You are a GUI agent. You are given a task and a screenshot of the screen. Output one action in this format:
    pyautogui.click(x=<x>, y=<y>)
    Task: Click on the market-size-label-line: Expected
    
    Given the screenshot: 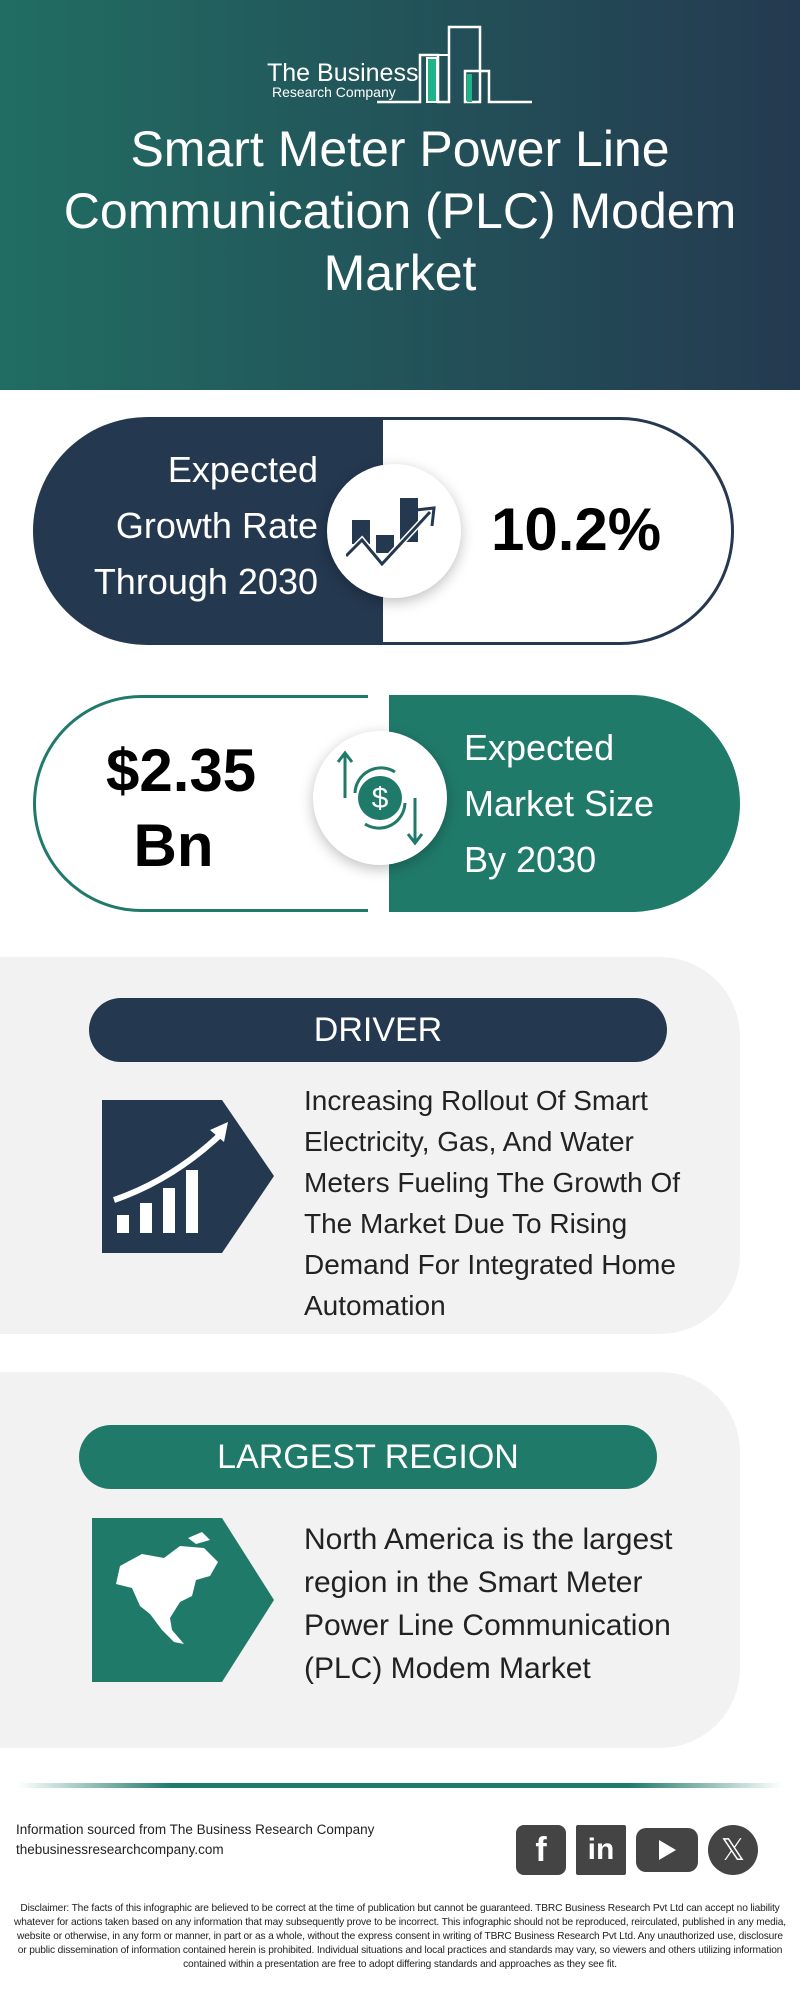 What is the action you would take?
    pyautogui.click(x=539, y=747)
    